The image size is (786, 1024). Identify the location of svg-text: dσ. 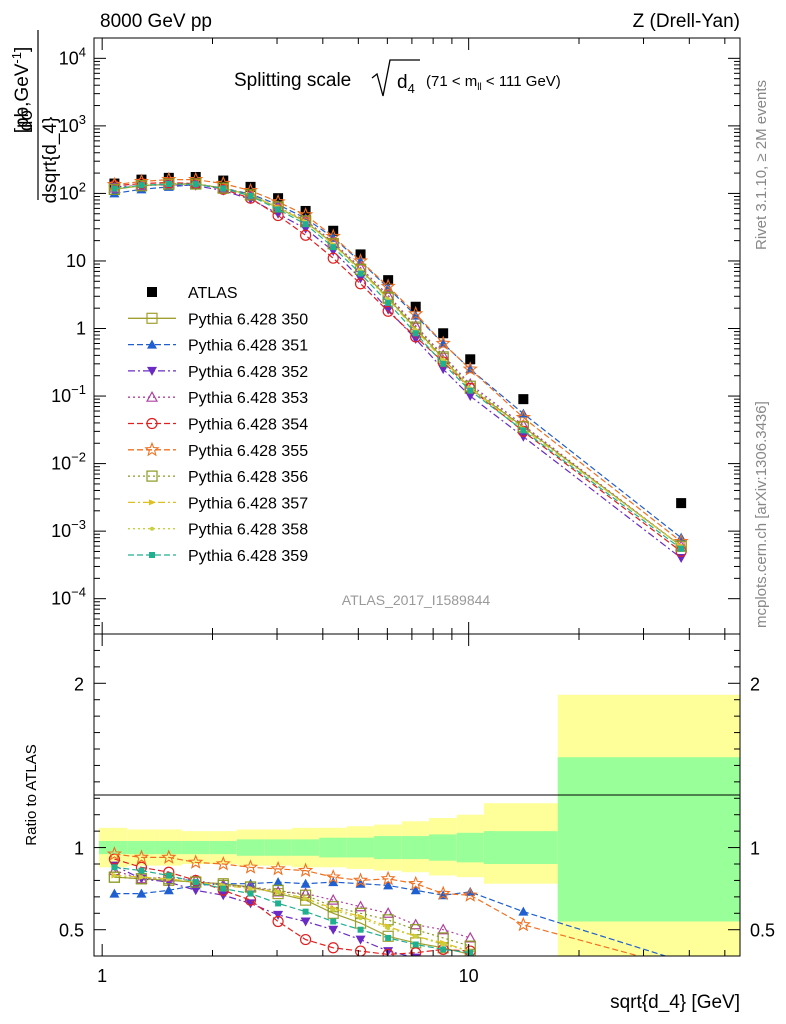
(26, 120).